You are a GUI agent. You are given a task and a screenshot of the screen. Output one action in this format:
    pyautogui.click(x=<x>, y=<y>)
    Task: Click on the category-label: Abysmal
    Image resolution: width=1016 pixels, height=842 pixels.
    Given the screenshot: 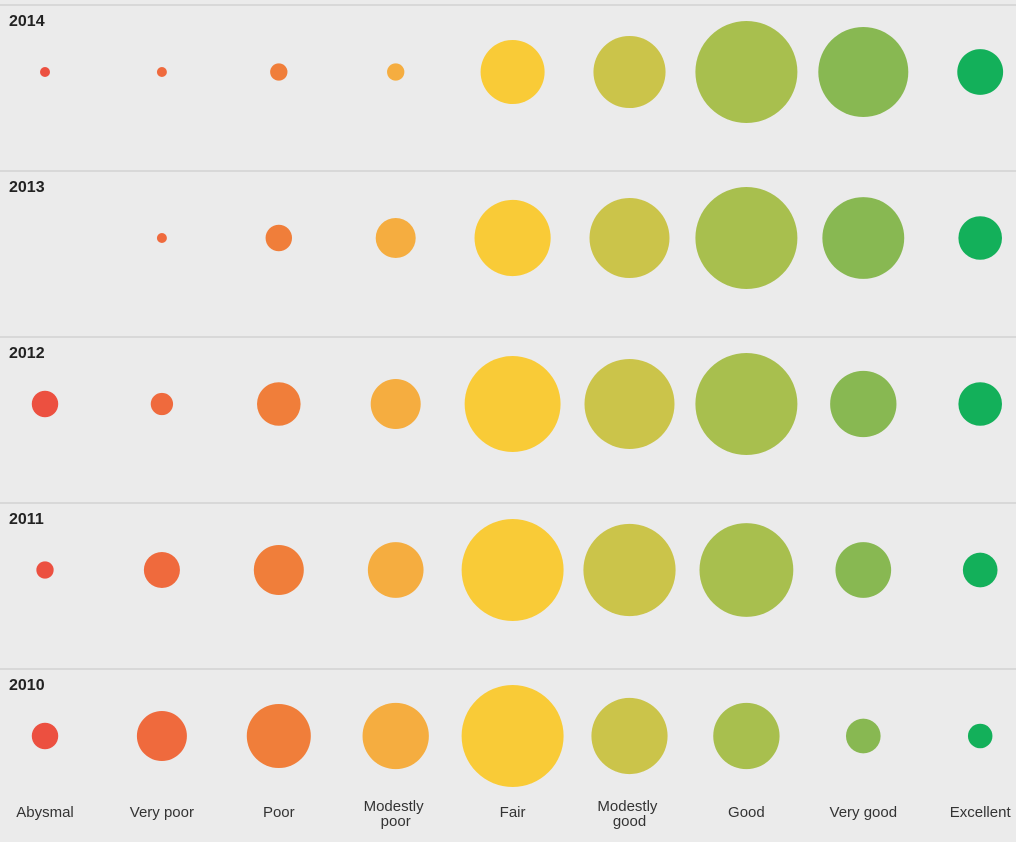 What is the action you would take?
    pyautogui.click(x=45, y=812)
    